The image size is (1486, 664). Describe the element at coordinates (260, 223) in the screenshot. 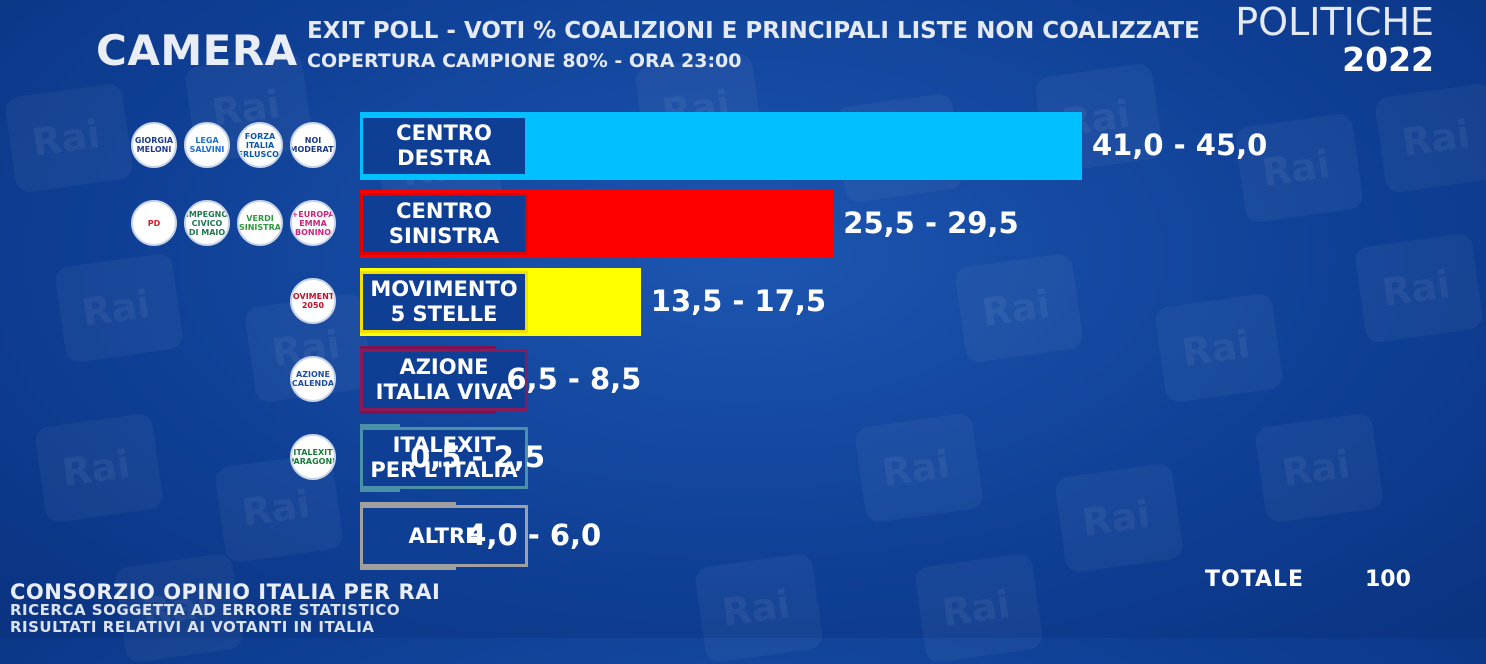

I see `party-logo: VERDI SINISTRA` at that location.